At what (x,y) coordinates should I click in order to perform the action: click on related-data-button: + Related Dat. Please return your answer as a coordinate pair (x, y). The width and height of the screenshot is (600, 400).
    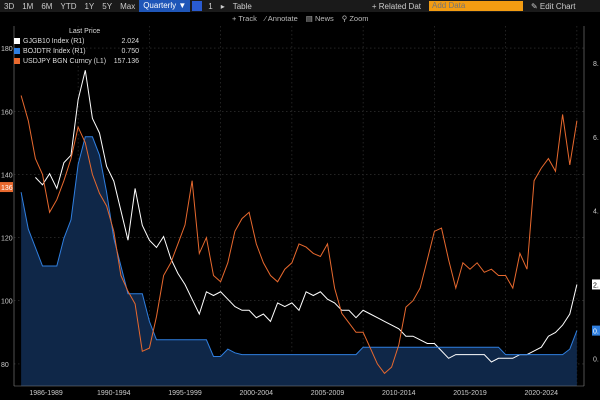
    Looking at the image, I should click on (396, 6).